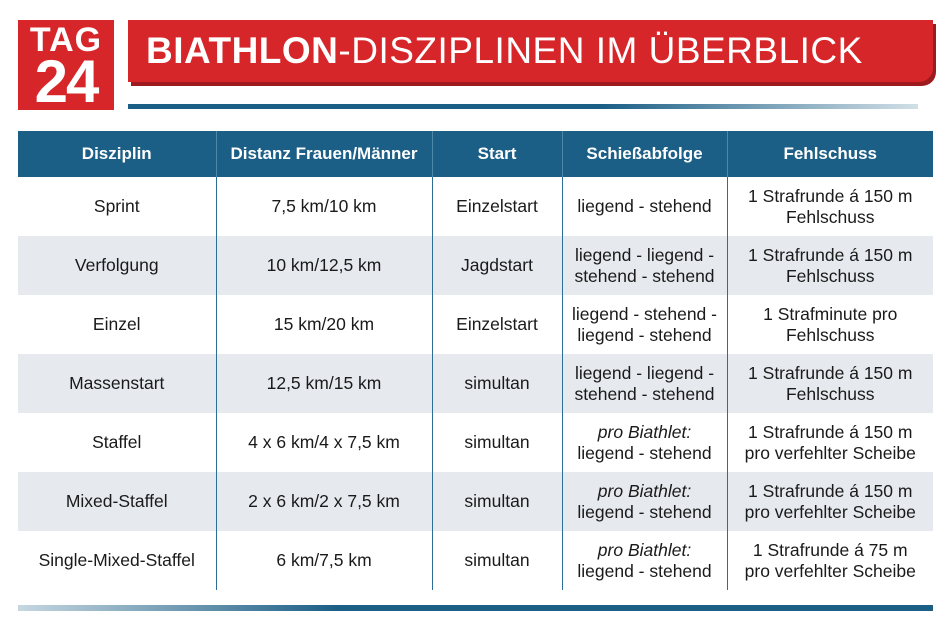  What do you see at coordinates (323, 442) in the screenshot?
I see `cell-distanz: 4 x 6 km/4 x 7,5 km` at bounding box center [323, 442].